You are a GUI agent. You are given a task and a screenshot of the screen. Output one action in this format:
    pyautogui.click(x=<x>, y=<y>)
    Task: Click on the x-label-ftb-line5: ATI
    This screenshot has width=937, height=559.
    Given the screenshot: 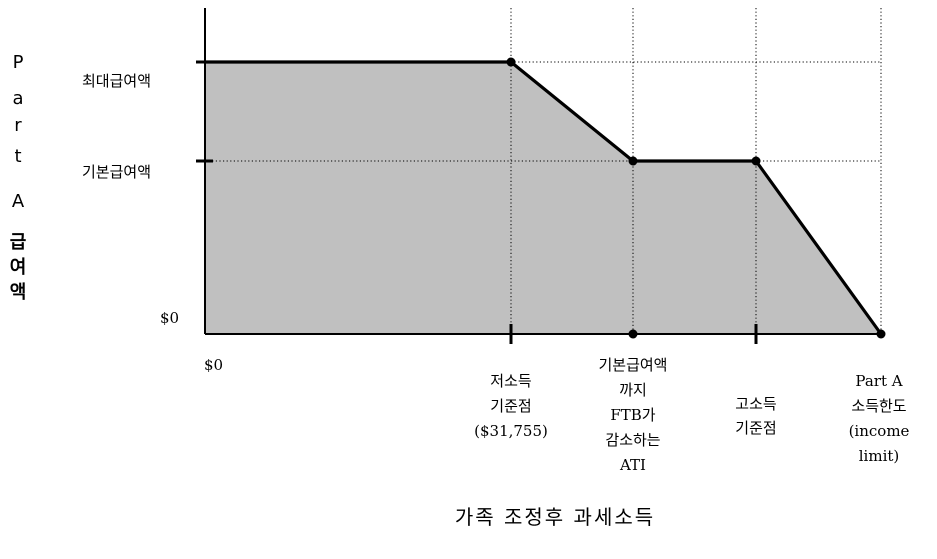 What is the action you would take?
    pyautogui.click(x=632, y=465)
    